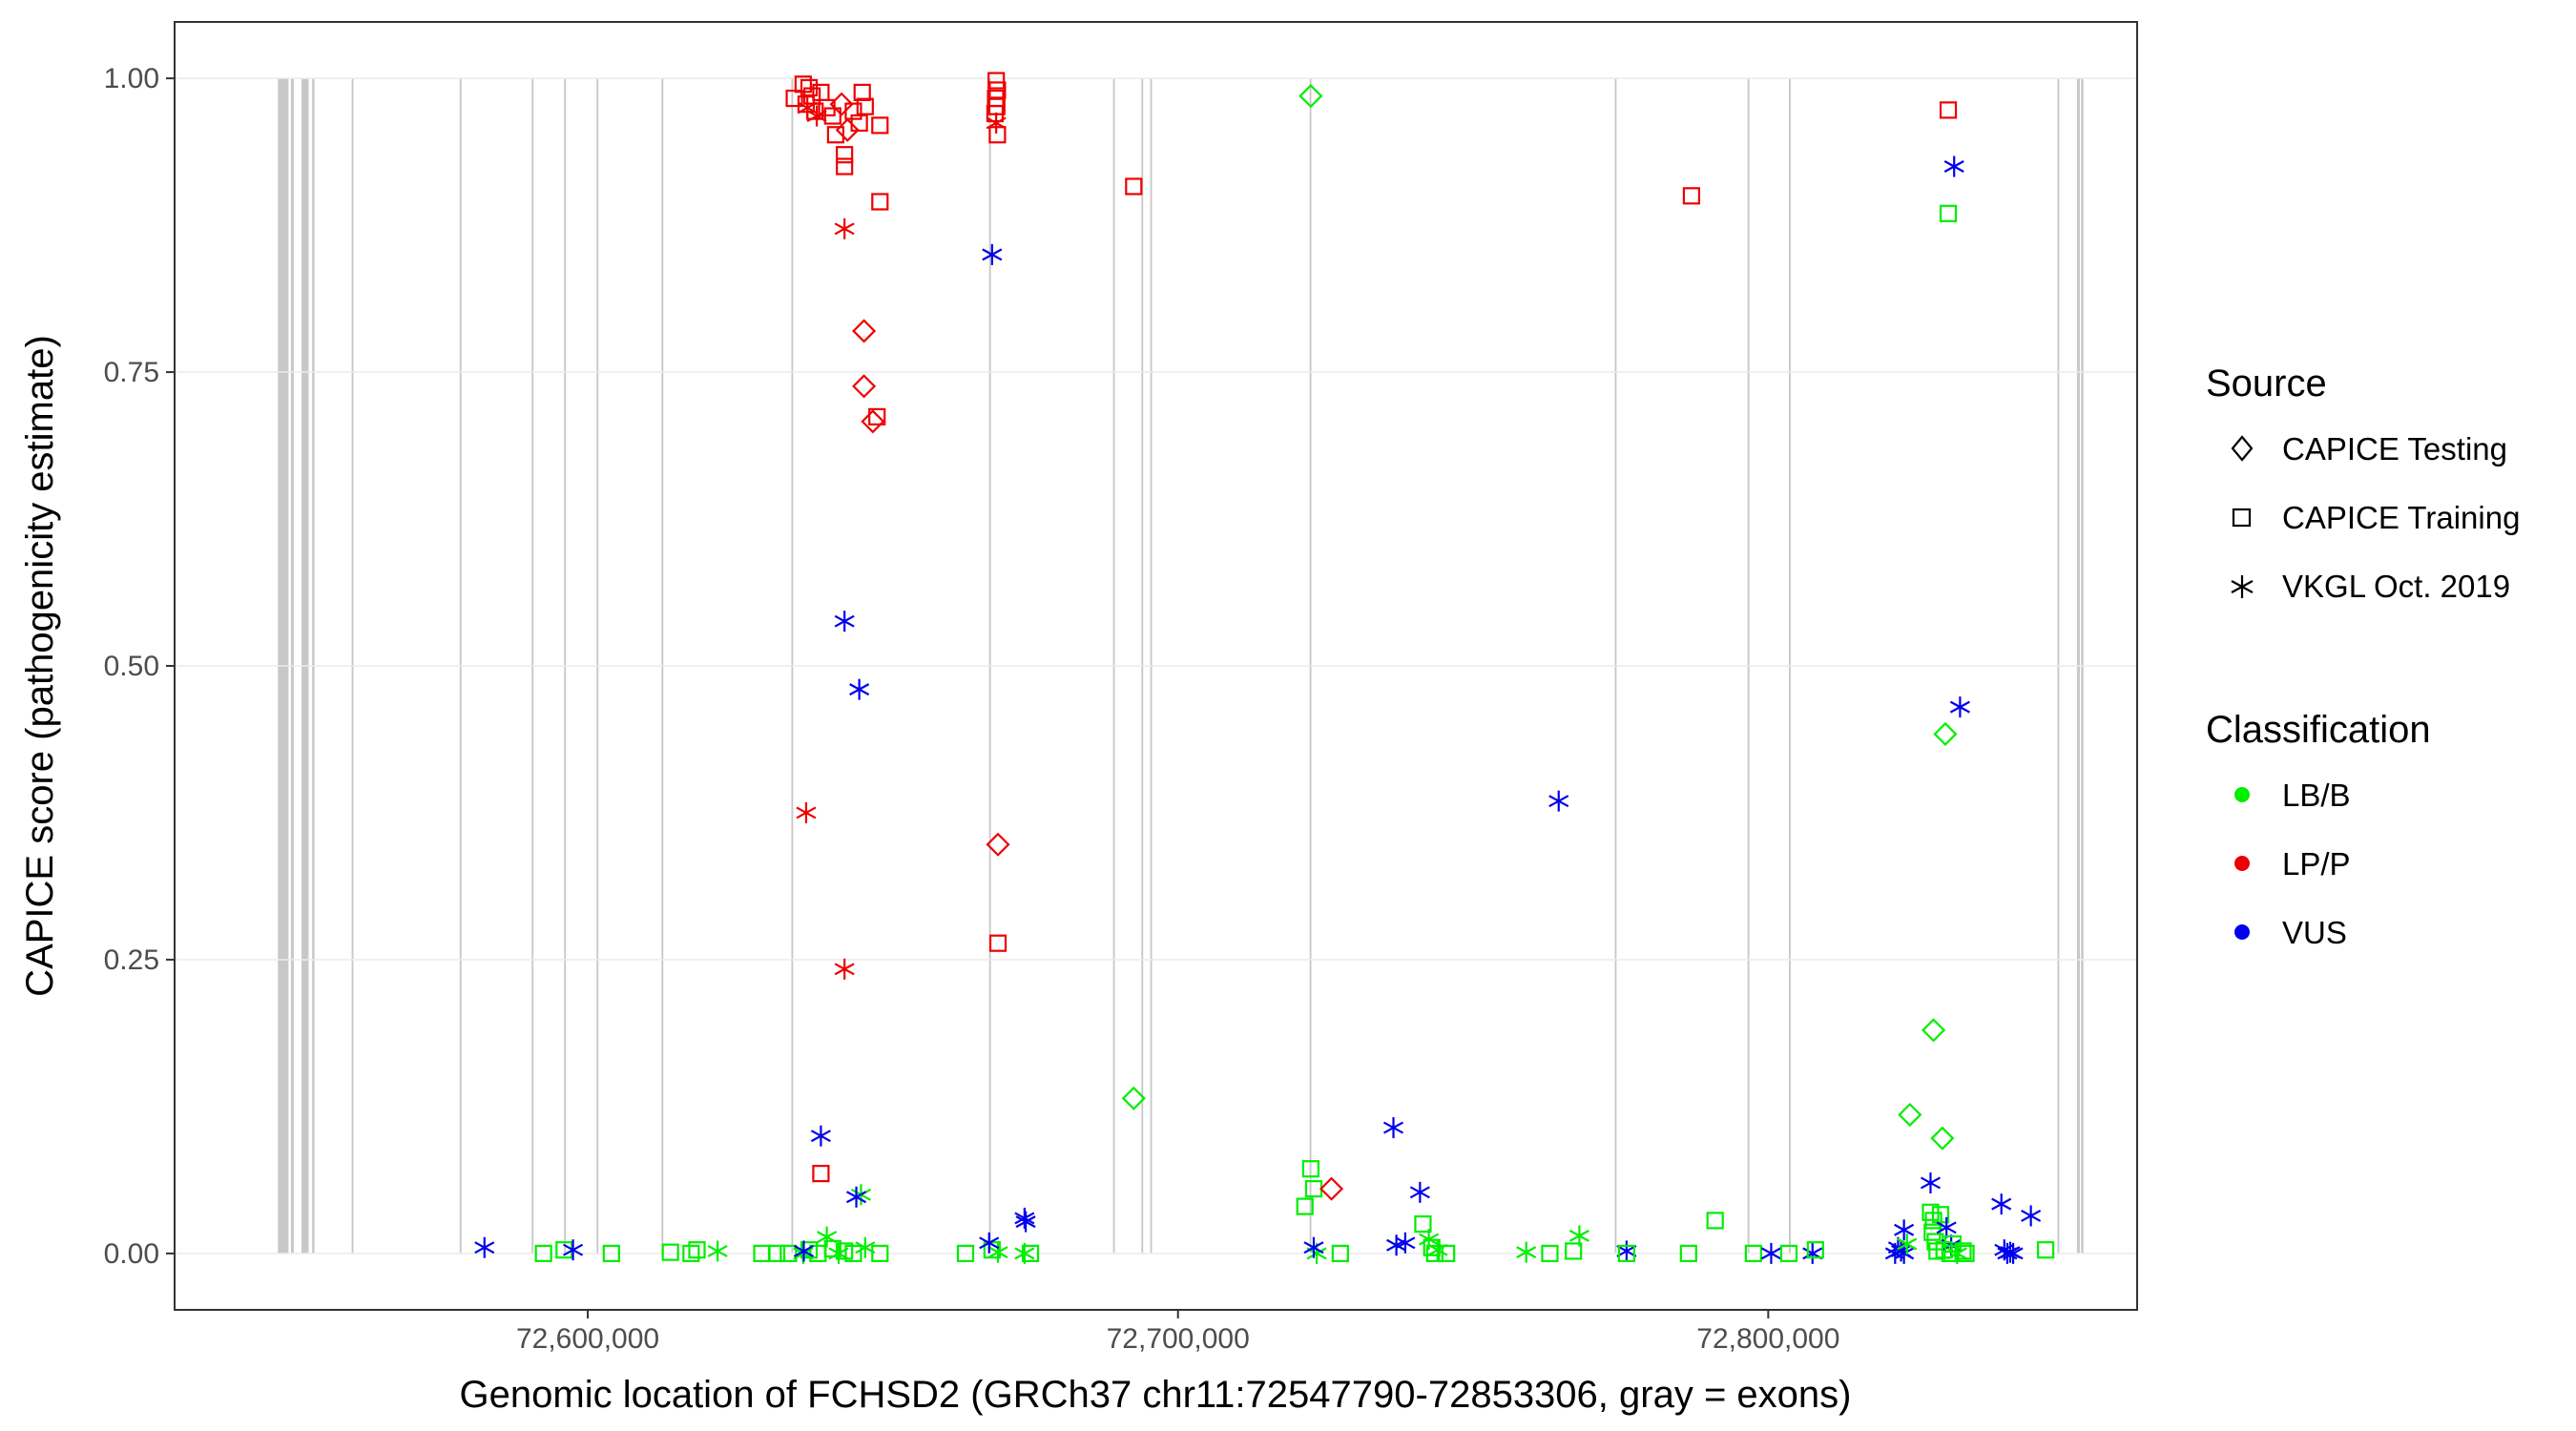  I want to click on x-tick-label: 72,800,000, so click(1767, 1339).